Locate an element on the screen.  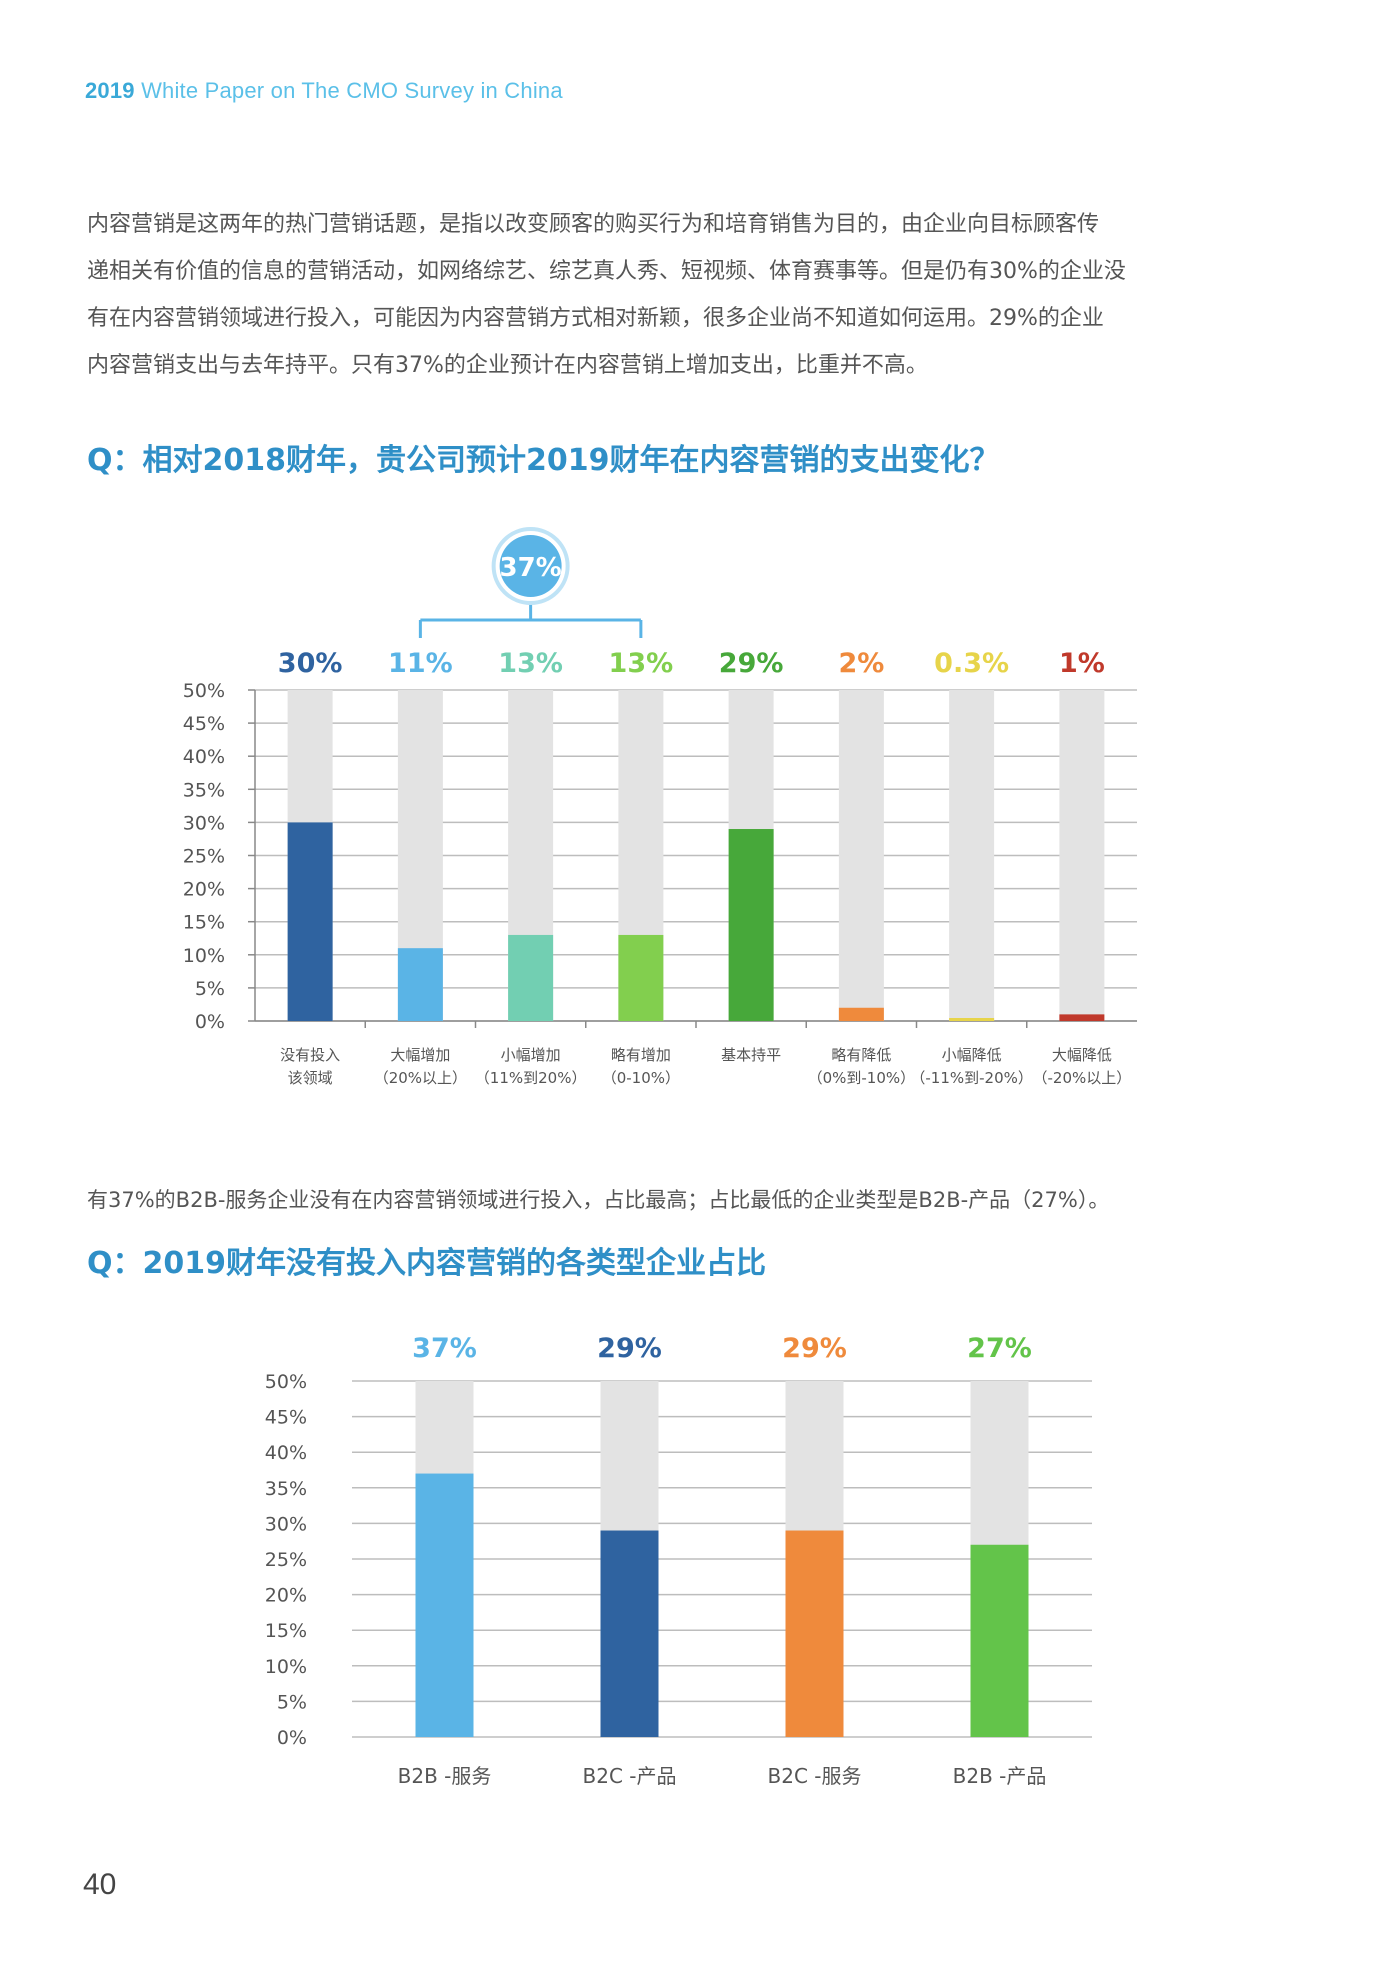
category-label: 小幅降低 is located at coordinates (972, 1055).